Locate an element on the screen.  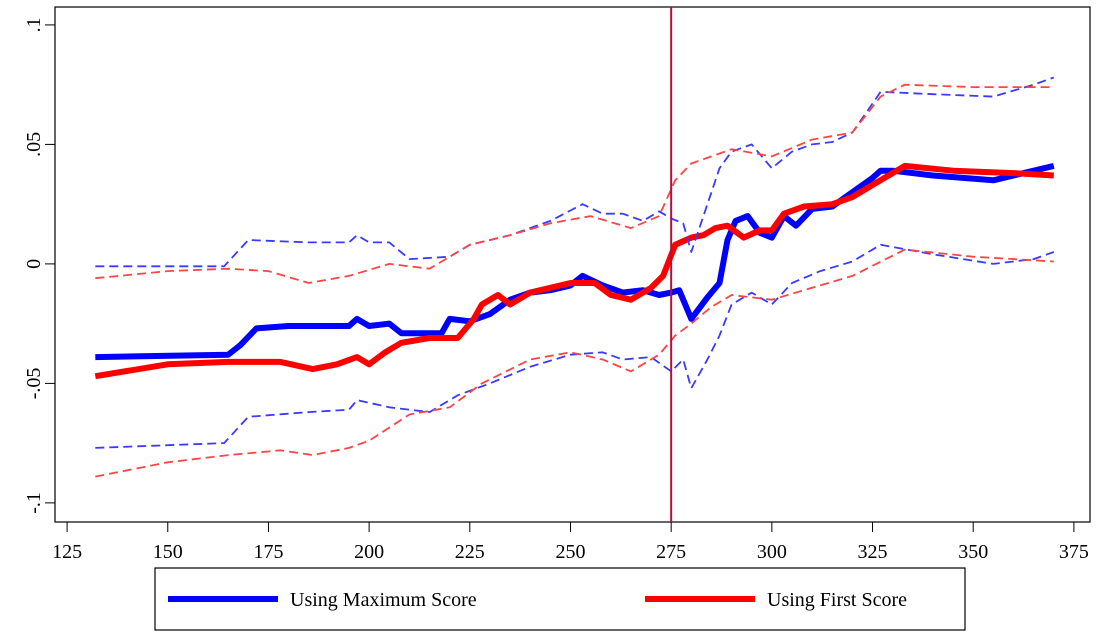
y-tick-label: -.05 is located at coordinates (34, 384).